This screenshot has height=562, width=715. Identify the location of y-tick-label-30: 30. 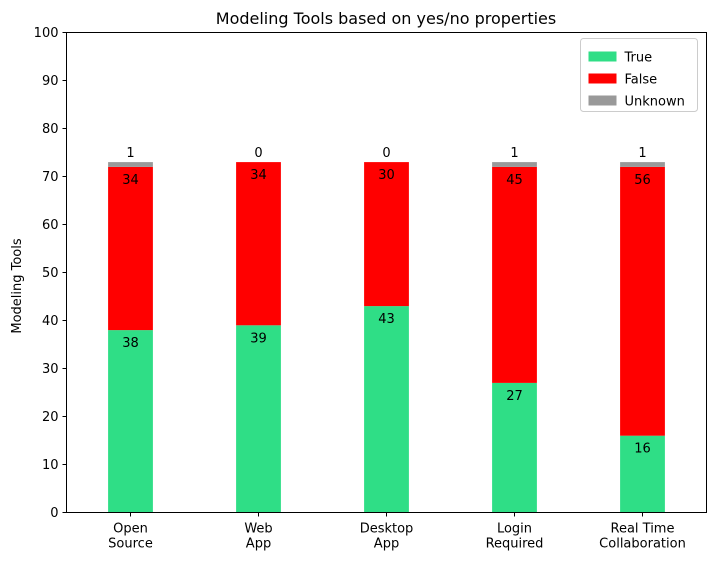
(50, 369).